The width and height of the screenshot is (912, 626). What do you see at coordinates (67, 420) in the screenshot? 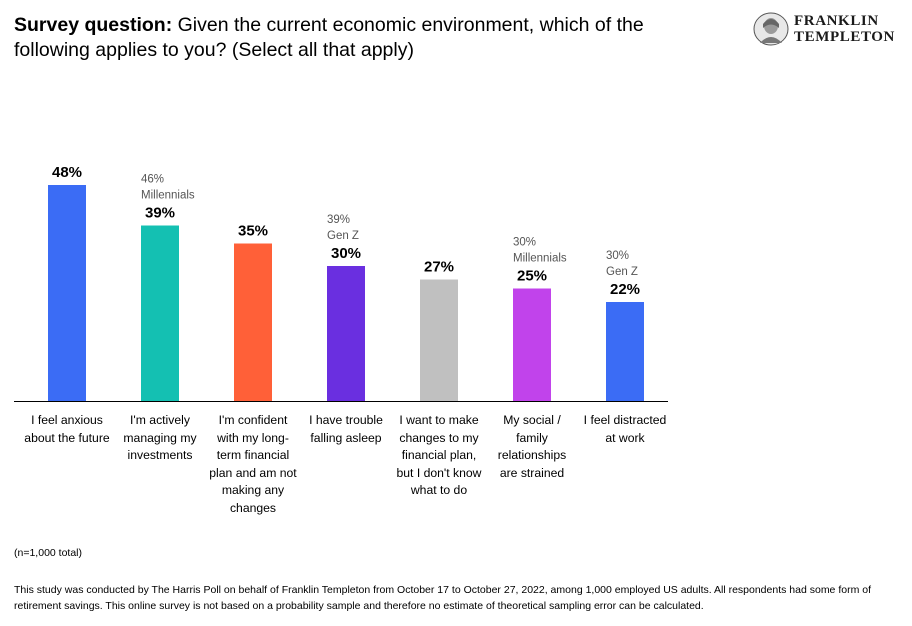
I see `category-label-line: I feel anxious` at bounding box center [67, 420].